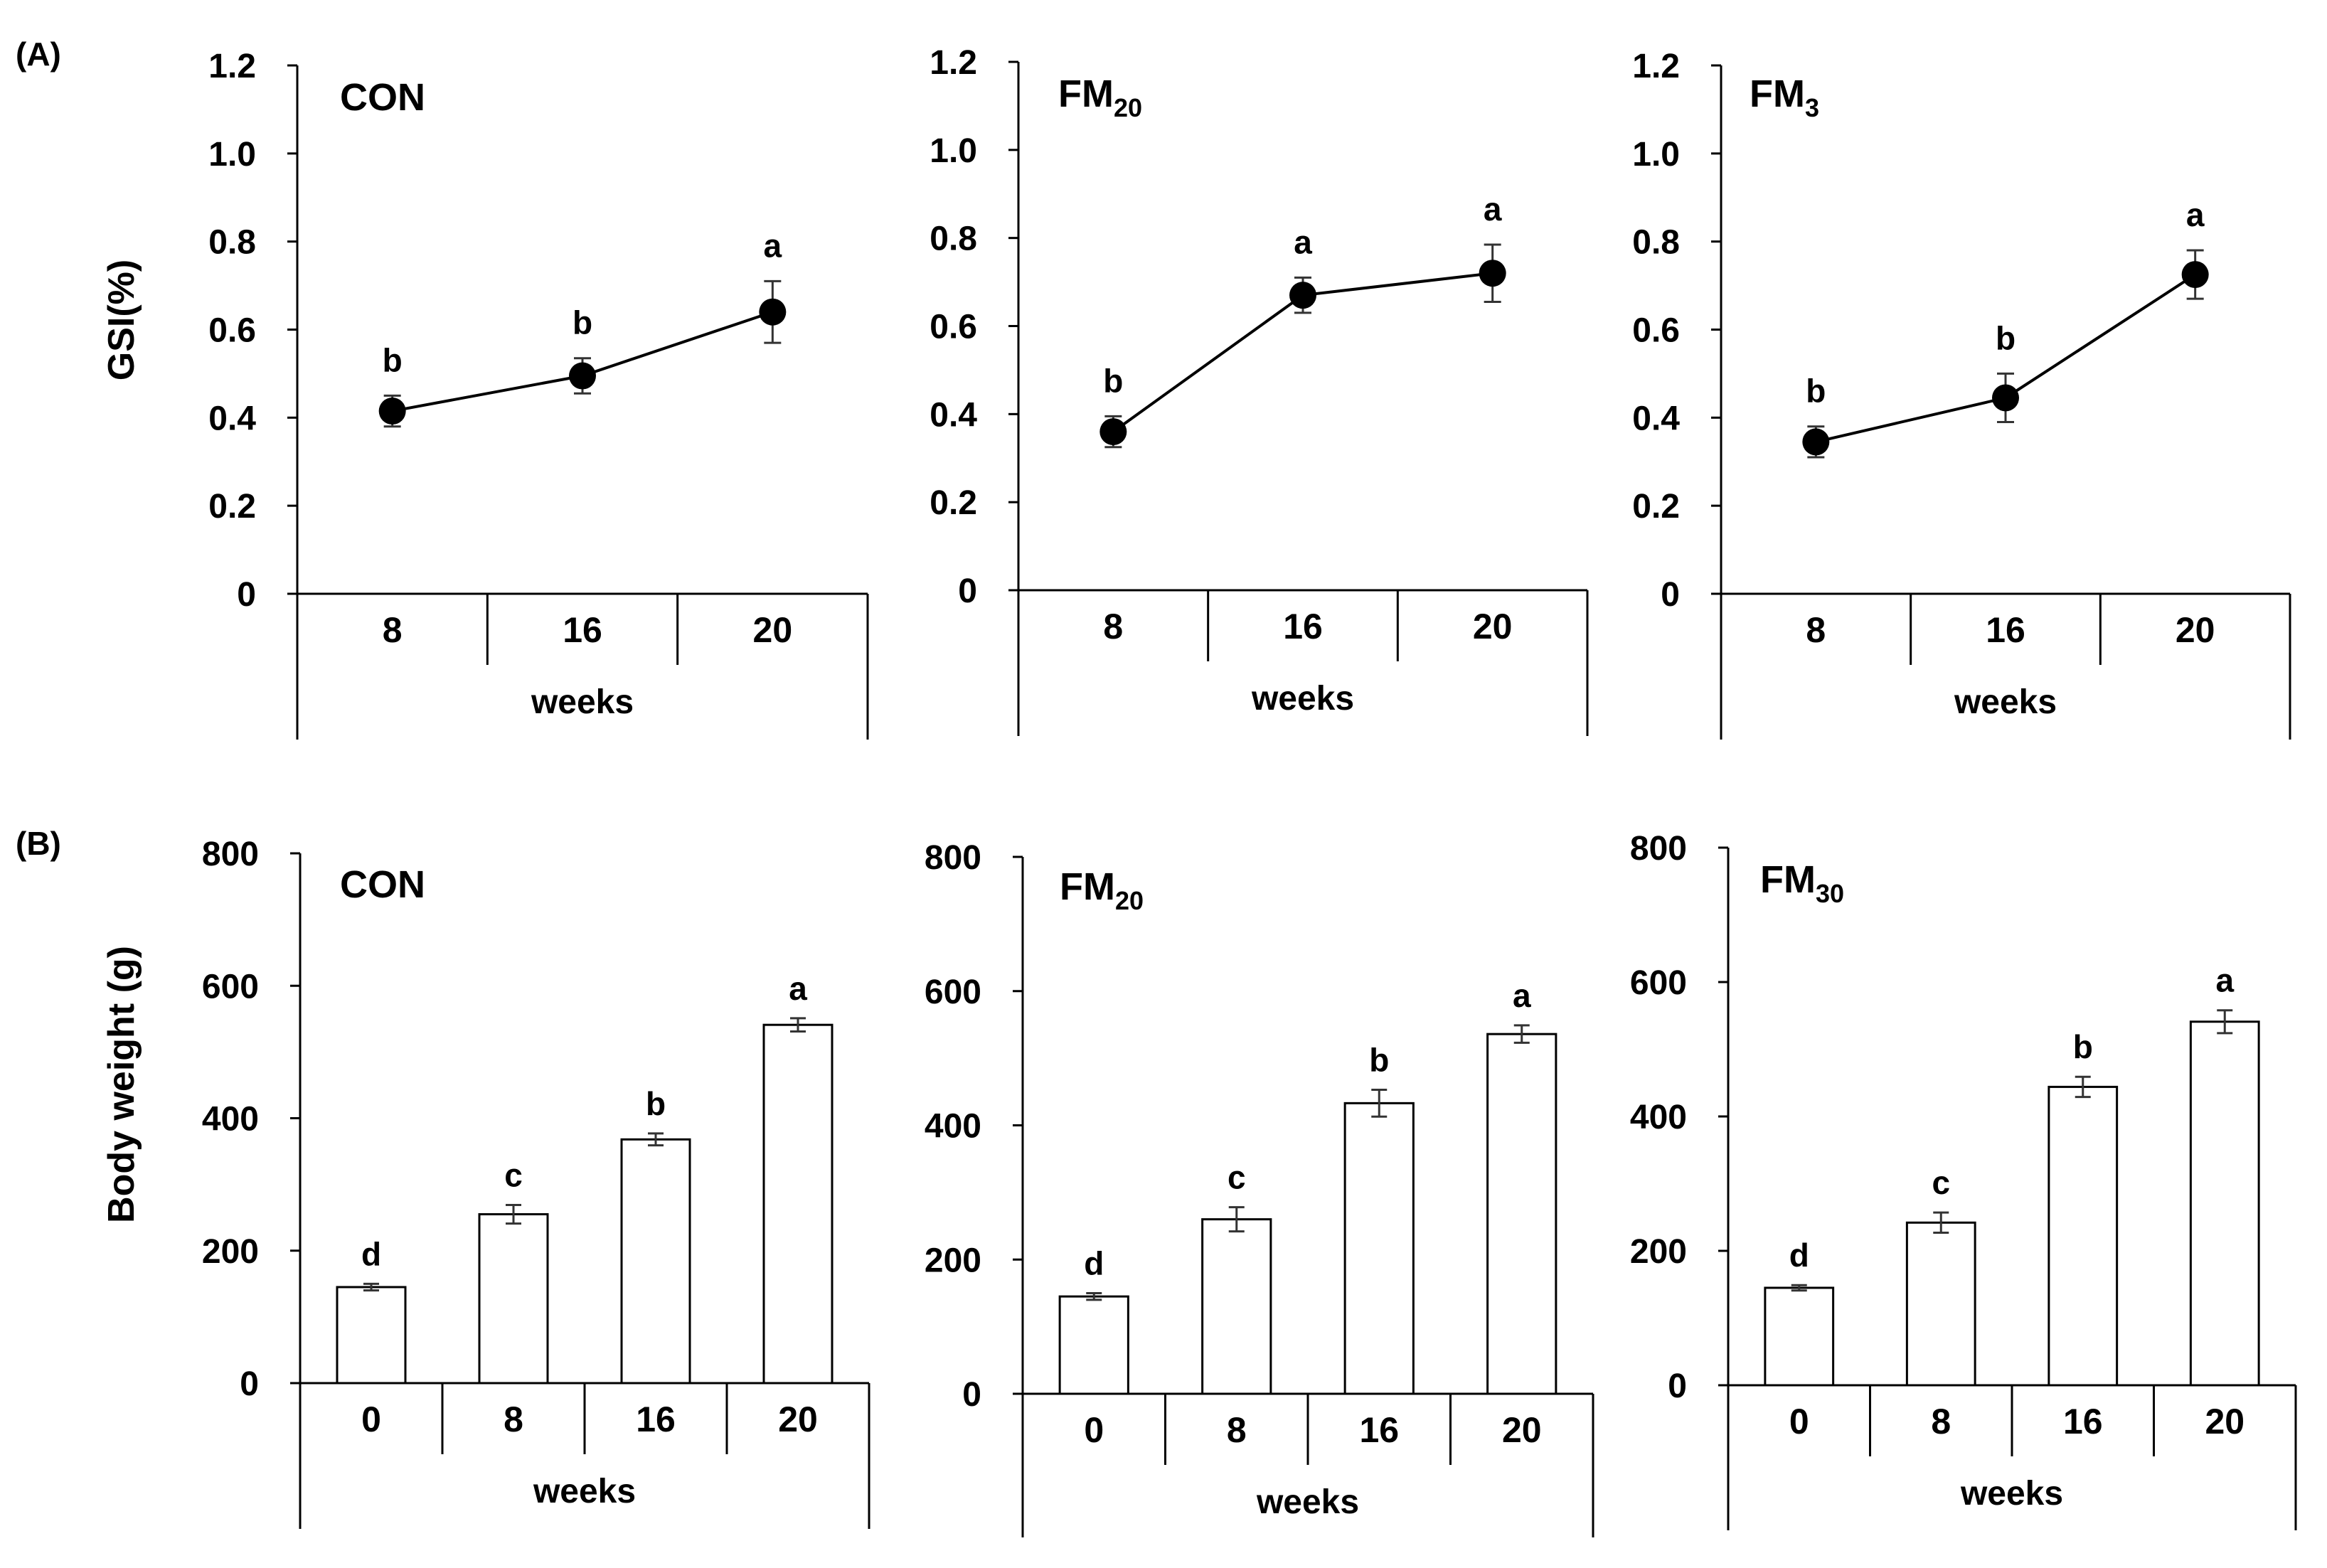  I want to click on chart-a-fm20: 0 0.2 0.4 0.6 0.8 1.0 1.2 8 16 20 weeks FM20 b a a, so click(1259, 390).